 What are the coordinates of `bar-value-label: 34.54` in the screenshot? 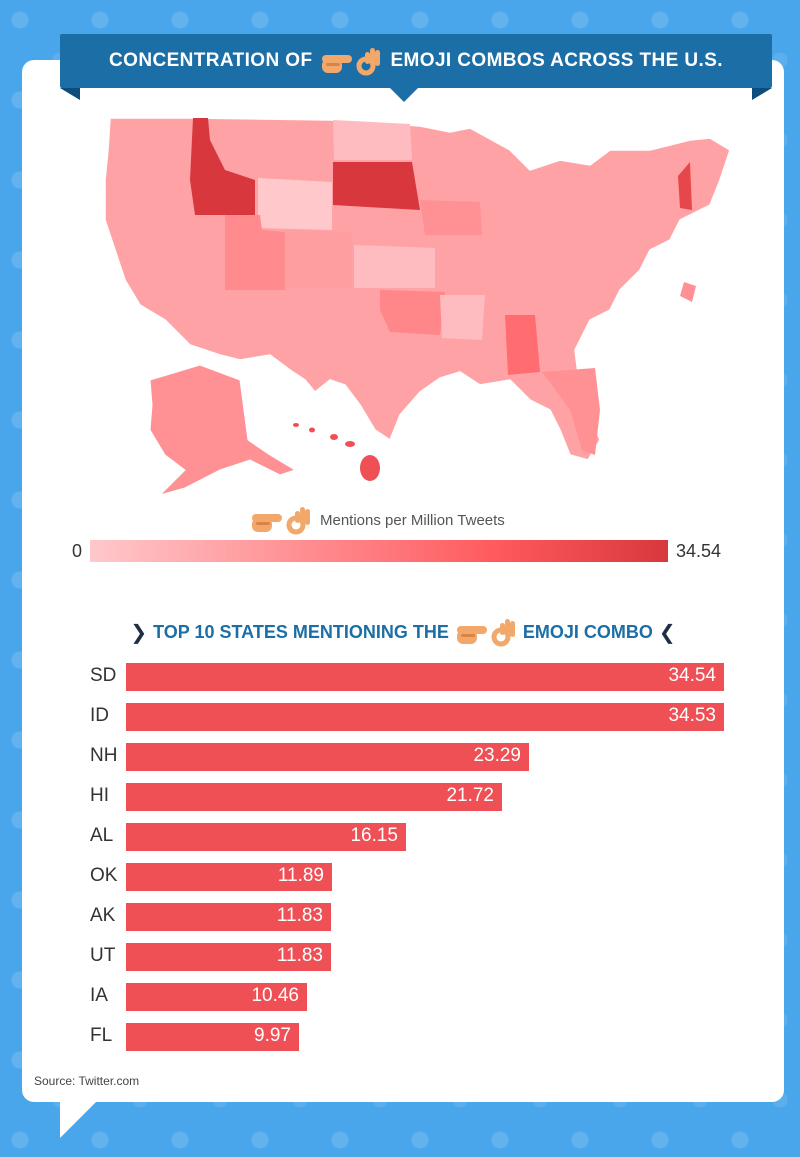 It's located at (692, 675).